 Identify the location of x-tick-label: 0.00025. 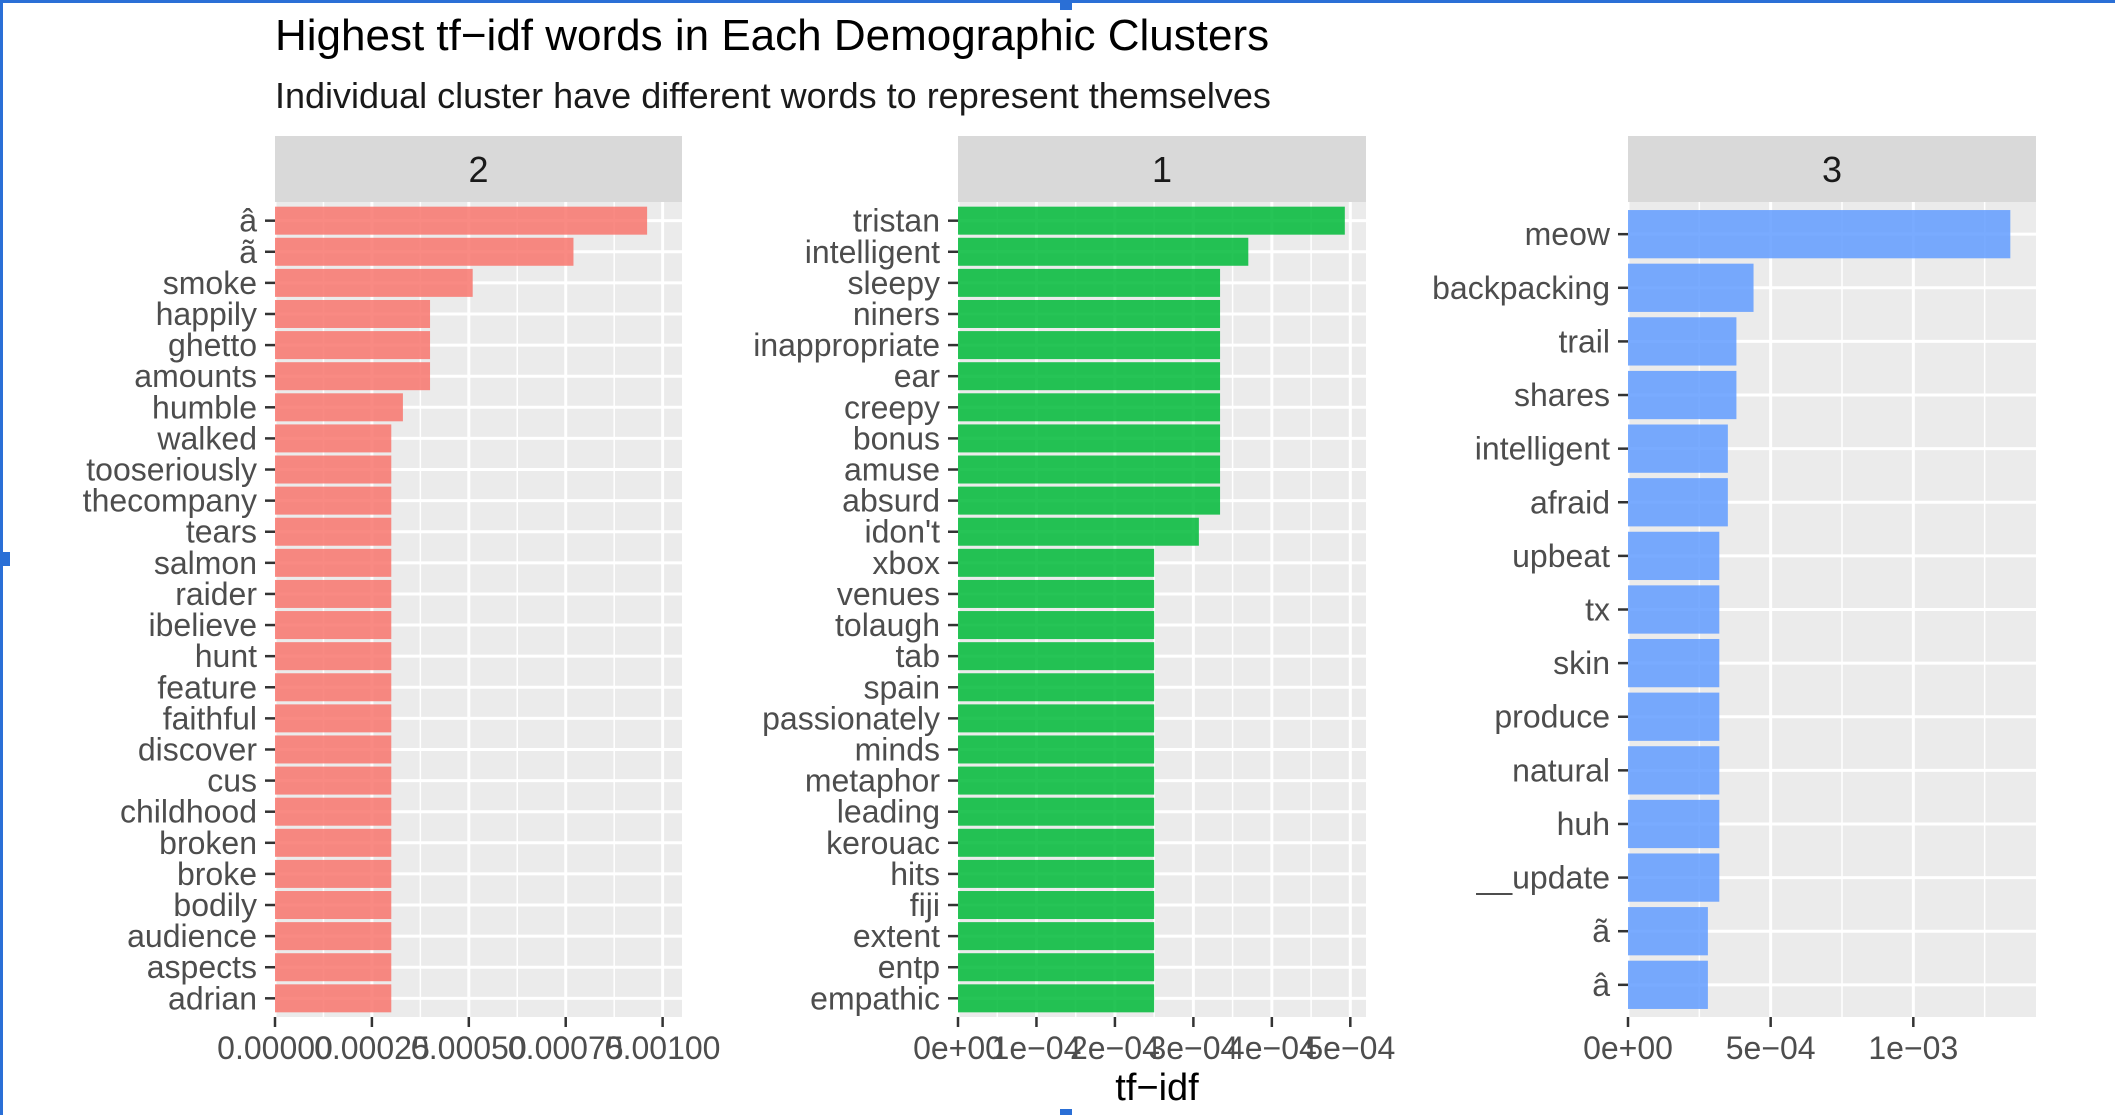
(372, 1048).